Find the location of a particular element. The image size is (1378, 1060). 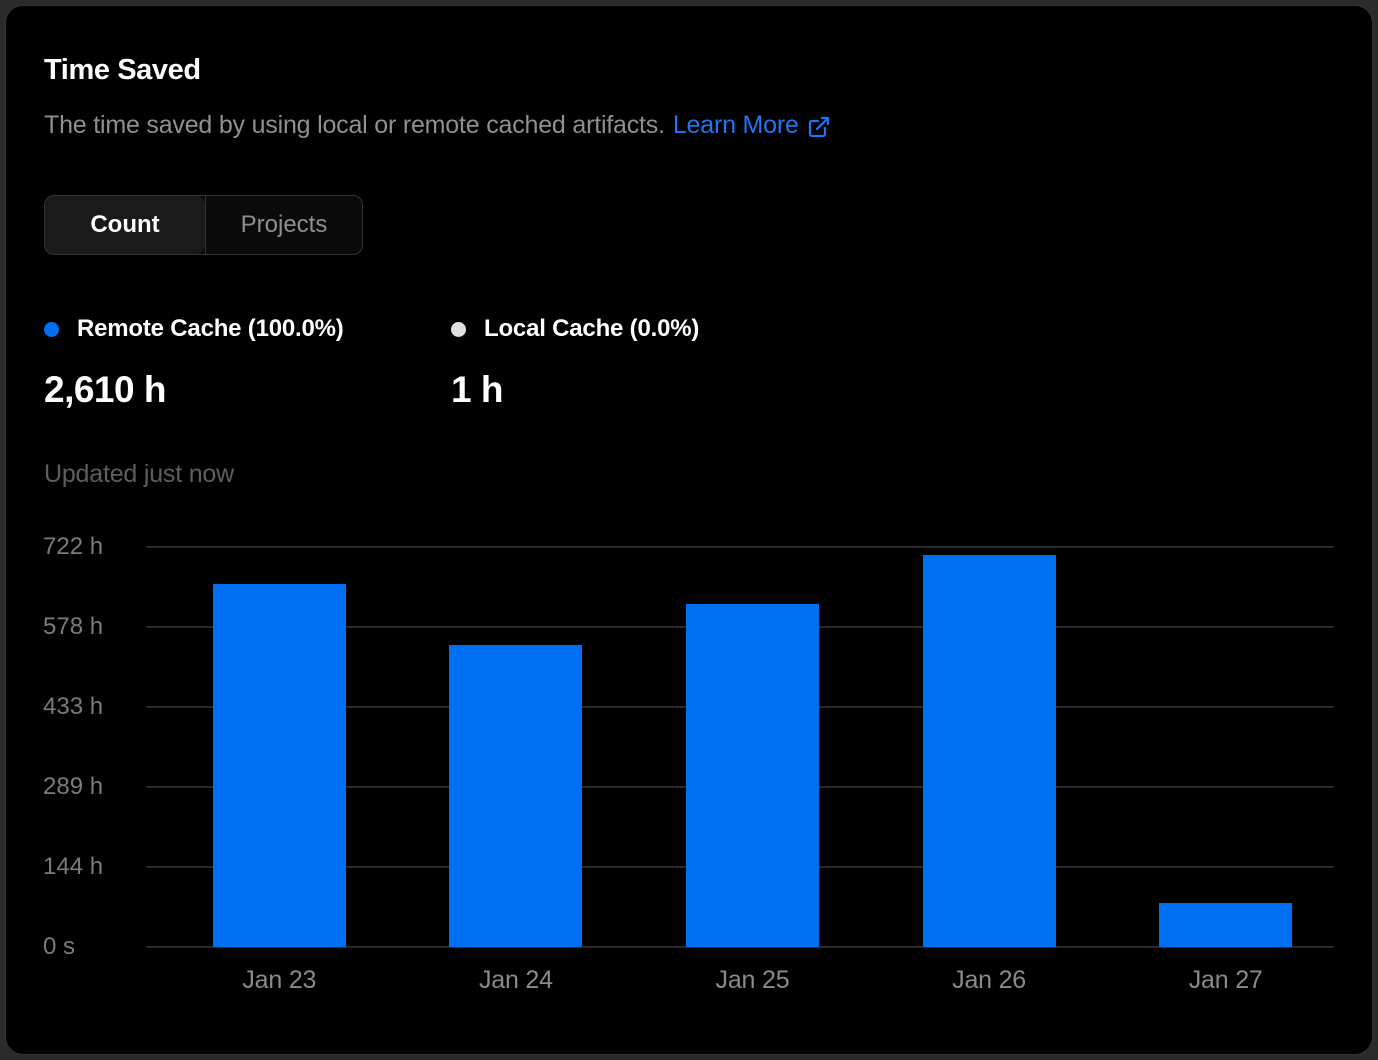

learn-more-link: Learn More is located at coordinates (752, 125).